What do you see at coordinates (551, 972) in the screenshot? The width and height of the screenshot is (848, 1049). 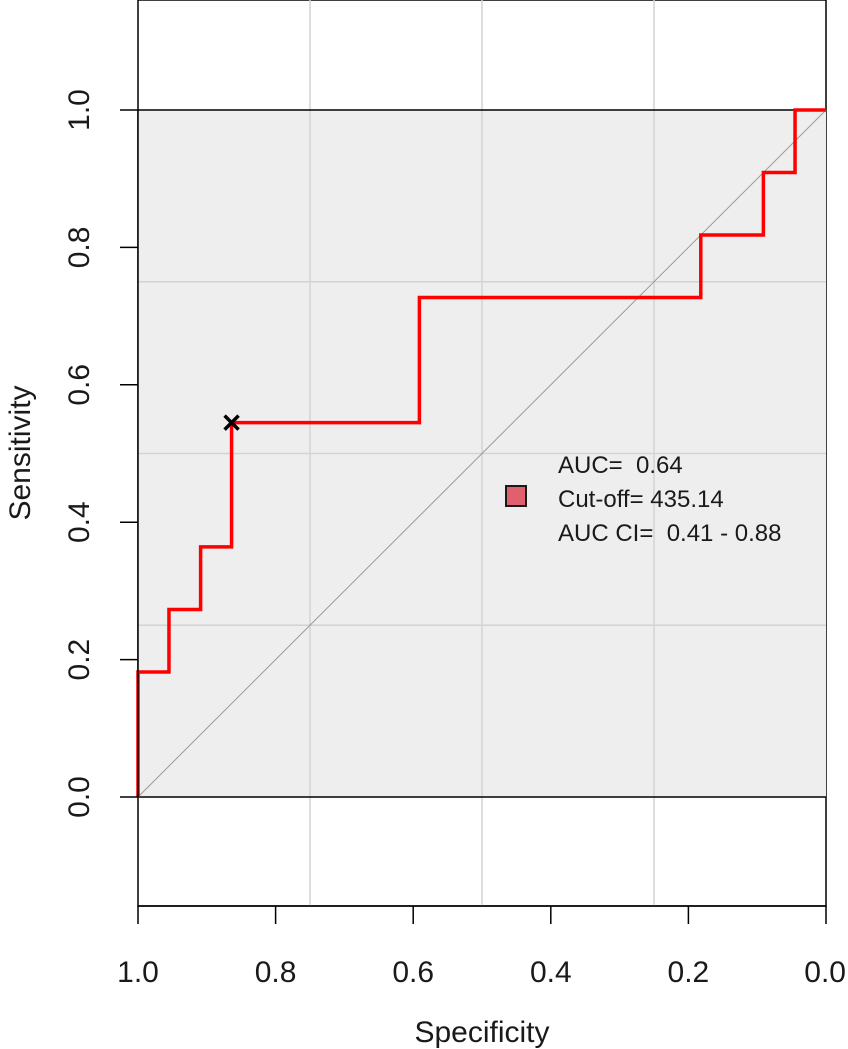 I see `x-tick-label-3: 0.4` at bounding box center [551, 972].